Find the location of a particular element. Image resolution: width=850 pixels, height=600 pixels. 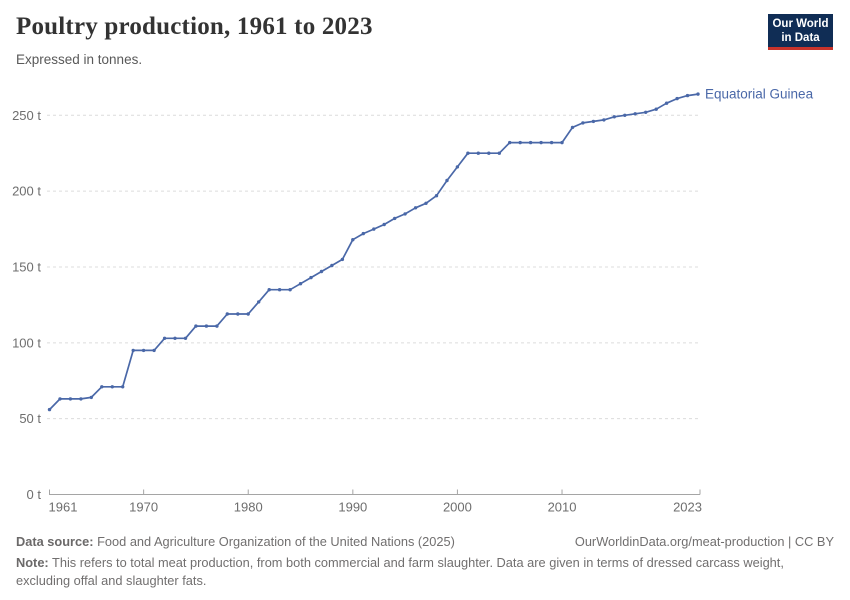

x-tick-label: 2023 is located at coordinates (687, 507).